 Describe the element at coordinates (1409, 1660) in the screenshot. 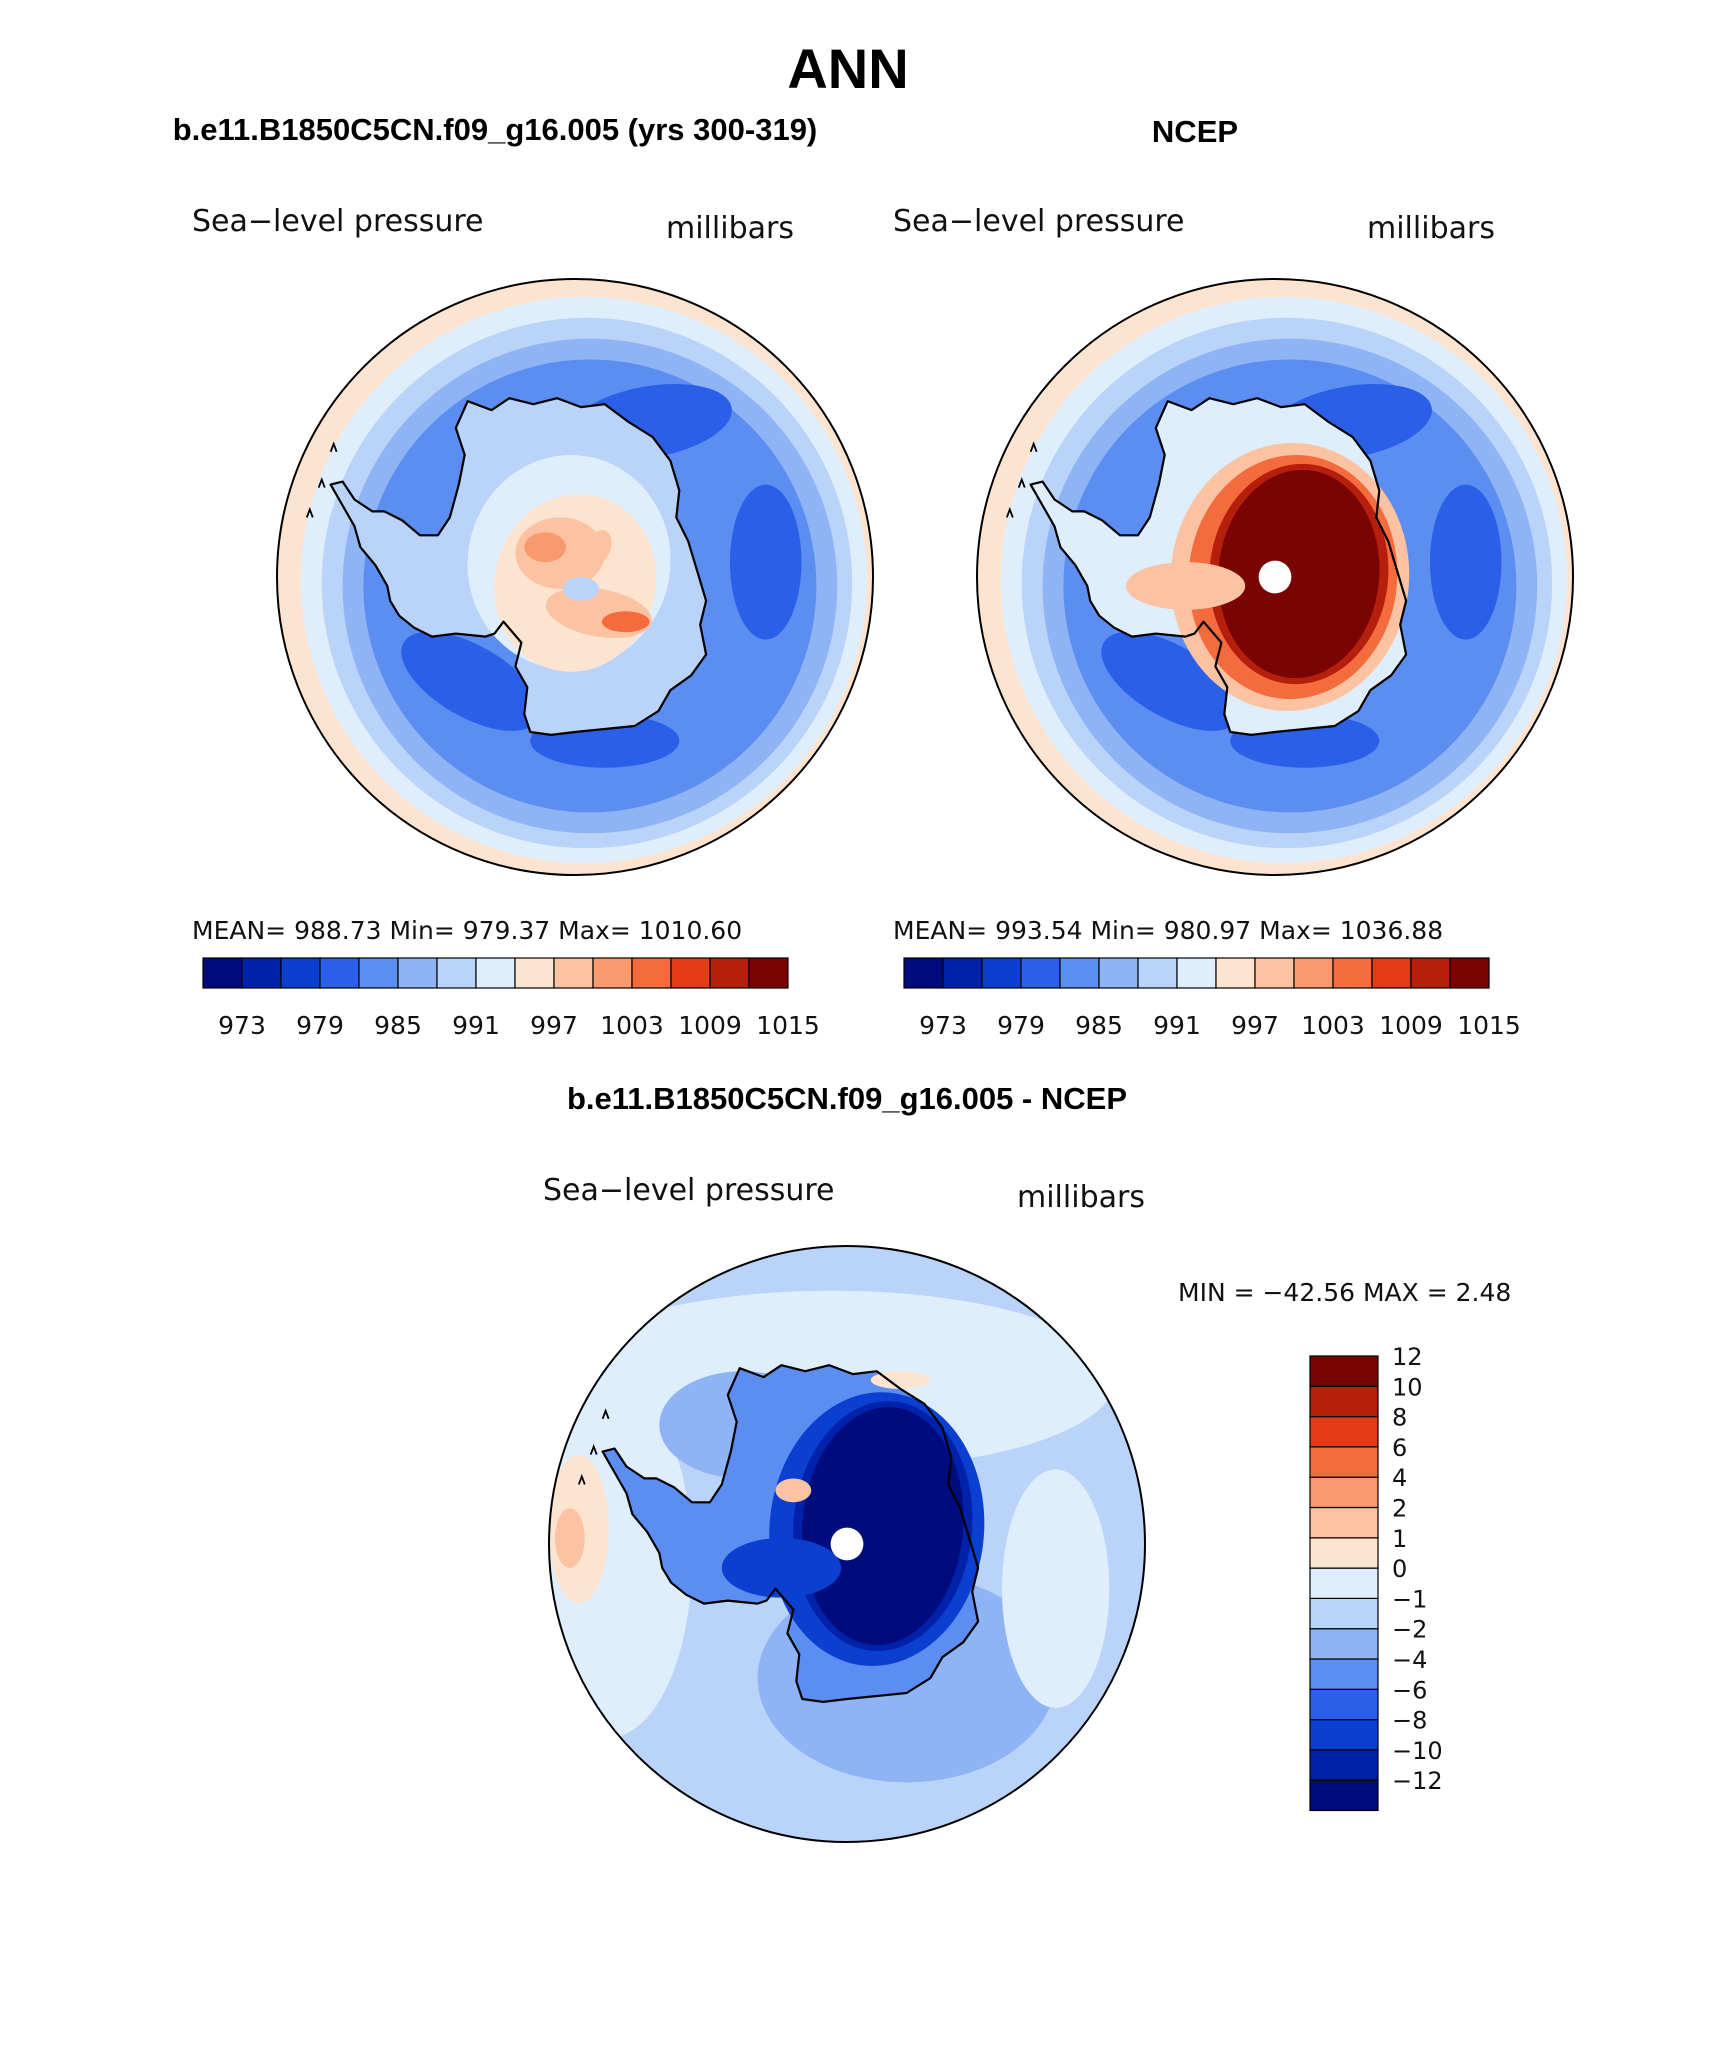

I see `colorbar-tick-label: −4` at that location.